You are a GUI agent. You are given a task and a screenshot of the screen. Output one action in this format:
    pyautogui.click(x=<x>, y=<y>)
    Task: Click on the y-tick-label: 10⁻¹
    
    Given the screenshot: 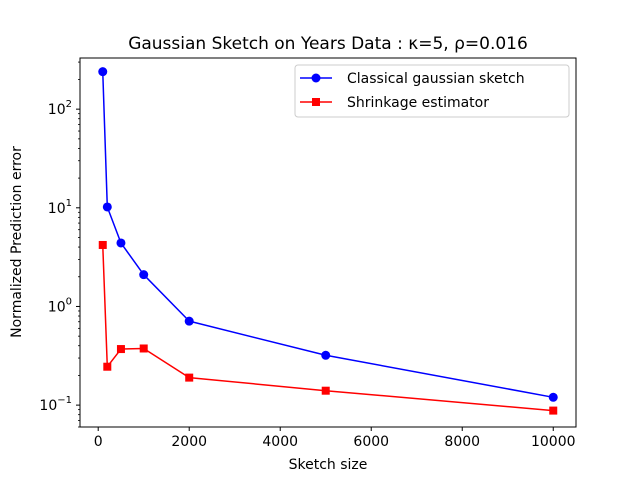 What is the action you would take?
    pyautogui.click(x=55, y=404)
    